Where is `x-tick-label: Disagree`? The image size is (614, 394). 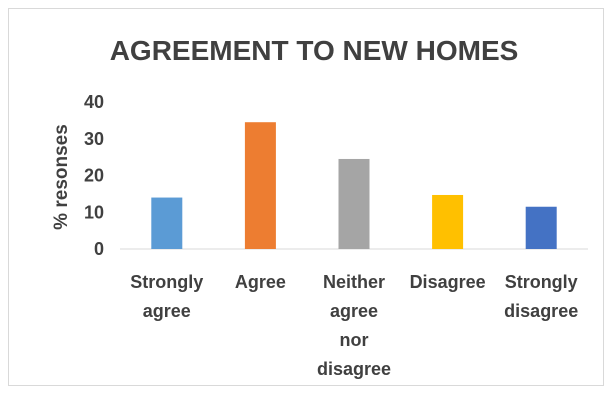 x-tick-label: Disagree is located at coordinates (448, 282).